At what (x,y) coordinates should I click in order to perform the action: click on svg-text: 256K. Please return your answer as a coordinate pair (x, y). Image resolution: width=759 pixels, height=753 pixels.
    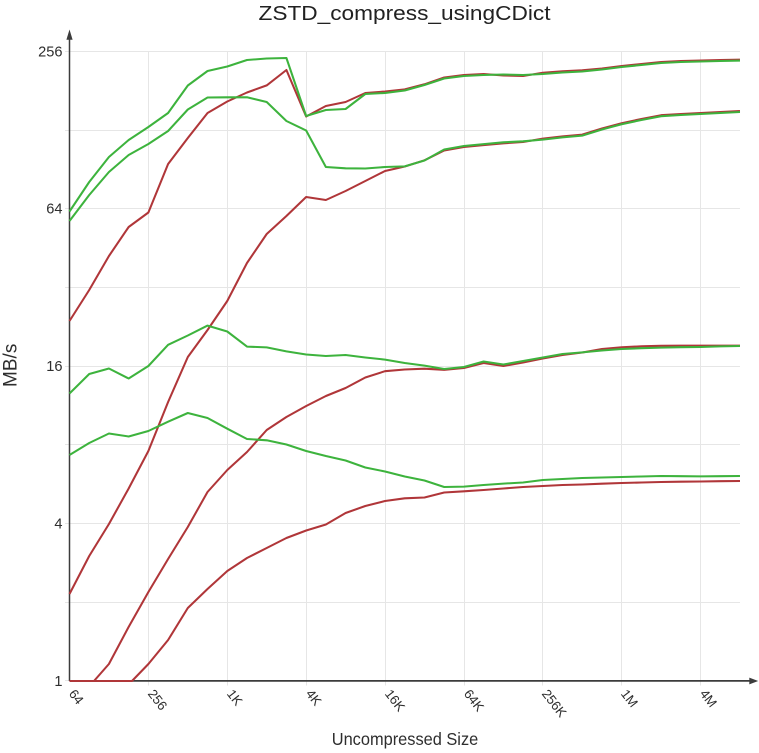
    Looking at the image, I should click on (554, 704).